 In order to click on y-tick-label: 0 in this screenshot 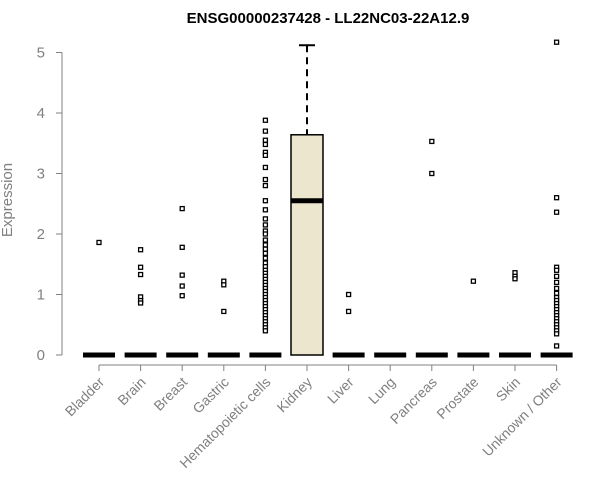, I will do `click(41, 355)`.